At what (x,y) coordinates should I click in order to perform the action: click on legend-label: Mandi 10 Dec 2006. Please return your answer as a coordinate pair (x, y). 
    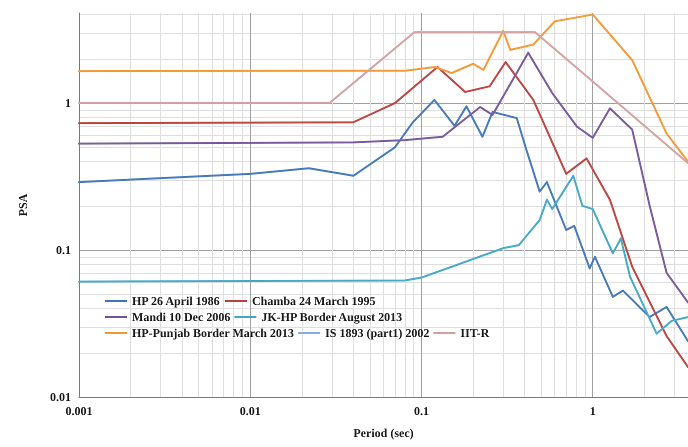
    Looking at the image, I should click on (181, 317).